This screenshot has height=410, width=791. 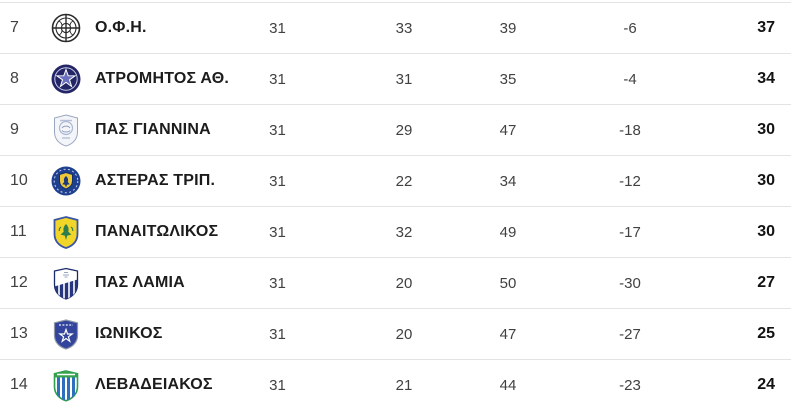 What do you see at coordinates (404, 181) in the screenshot?
I see `goals-for-cell: 22` at bounding box center [404, 181].